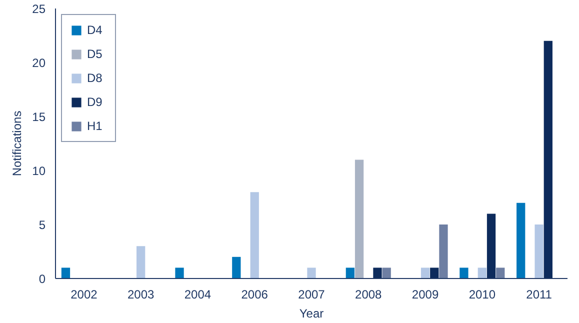 The height and width of the screenshot is (323, 579). What do you see at coordinates (39, 9) in the screenshot?
I see `y-tick-label: 25` at bounding box center [39, 9].